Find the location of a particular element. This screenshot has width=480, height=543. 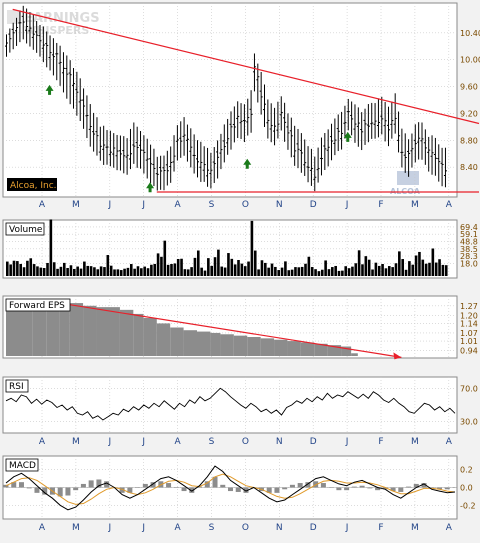

volume-y-tick-label: 69.4 is located at coordinates (469, 227).